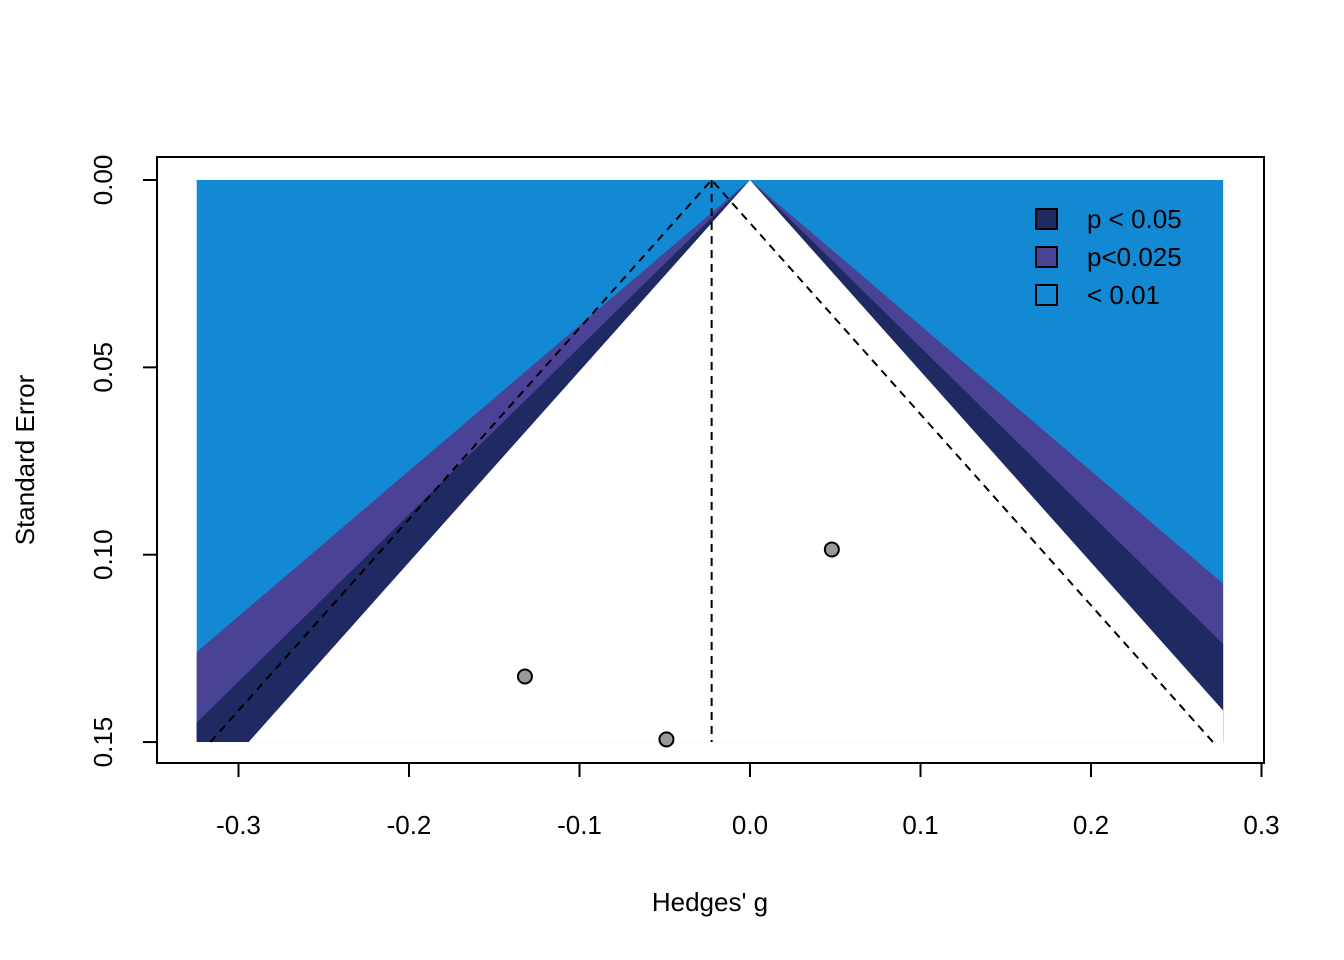  What do you see at coordinates (25, 459) in the screenshot?
I see `y-axis-title: Standard Error` at bounding box center [25, 459].